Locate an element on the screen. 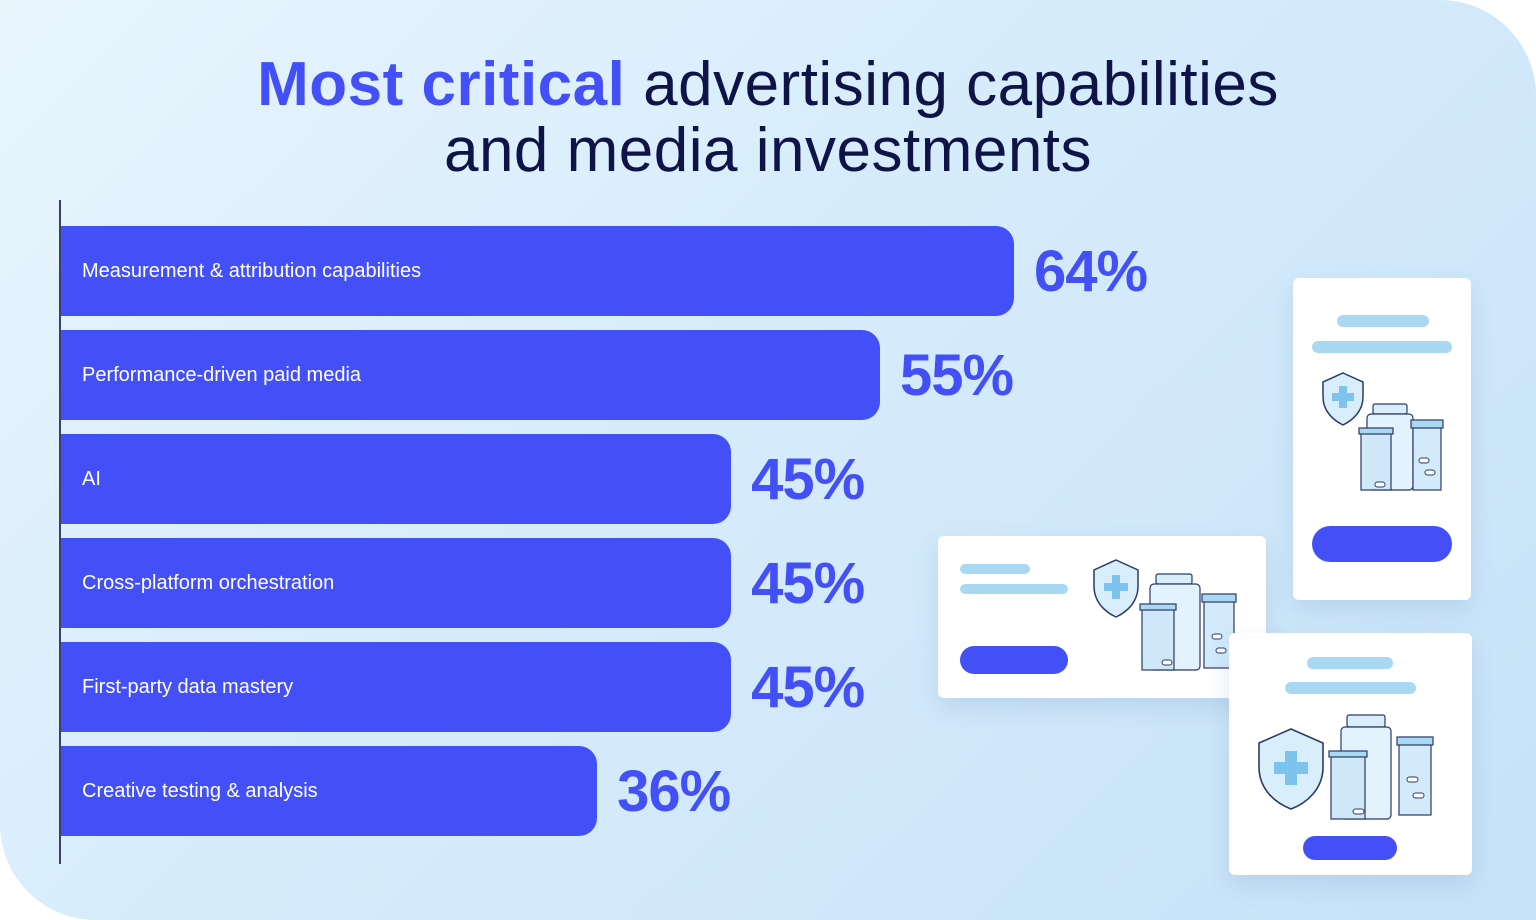  bar-label: AI is located at coordinates (91, 478).